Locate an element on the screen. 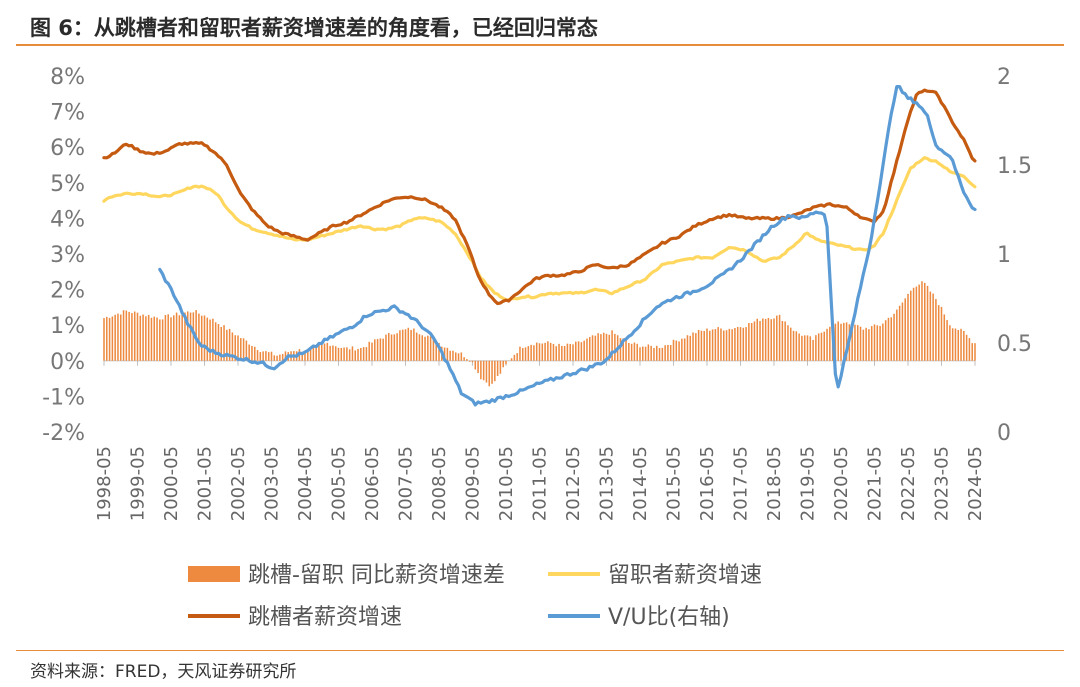 This screenshot has width=1080, height=687. y-left-tick: 8% is located at coordinates (67, 77).